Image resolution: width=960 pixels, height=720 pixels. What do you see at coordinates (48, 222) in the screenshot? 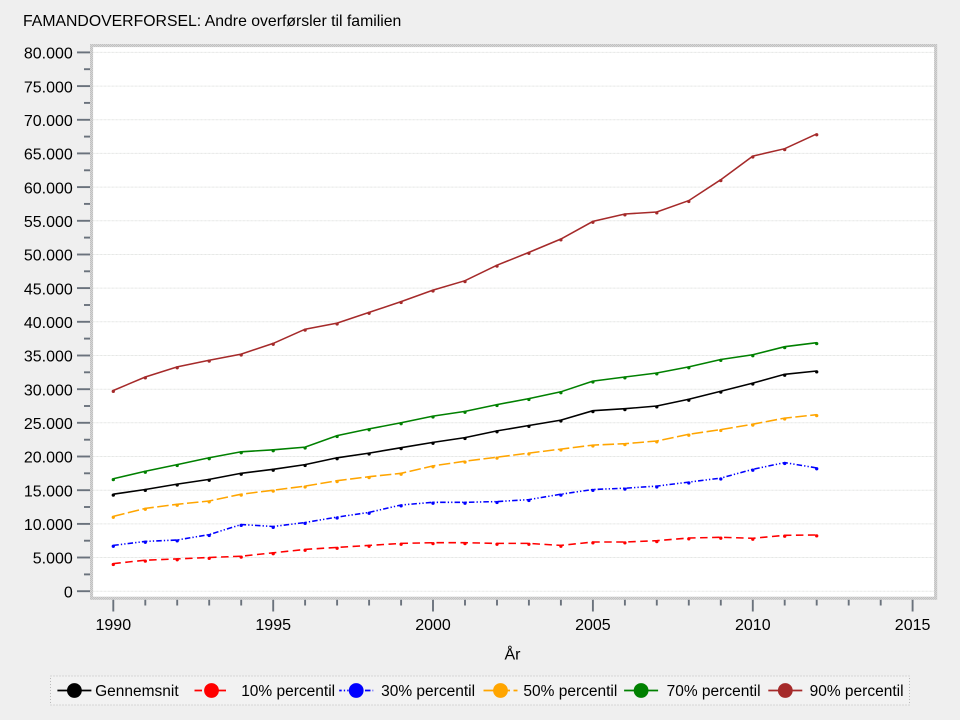
I see `svg-text: 55.000` at bounding box center [48, 222].